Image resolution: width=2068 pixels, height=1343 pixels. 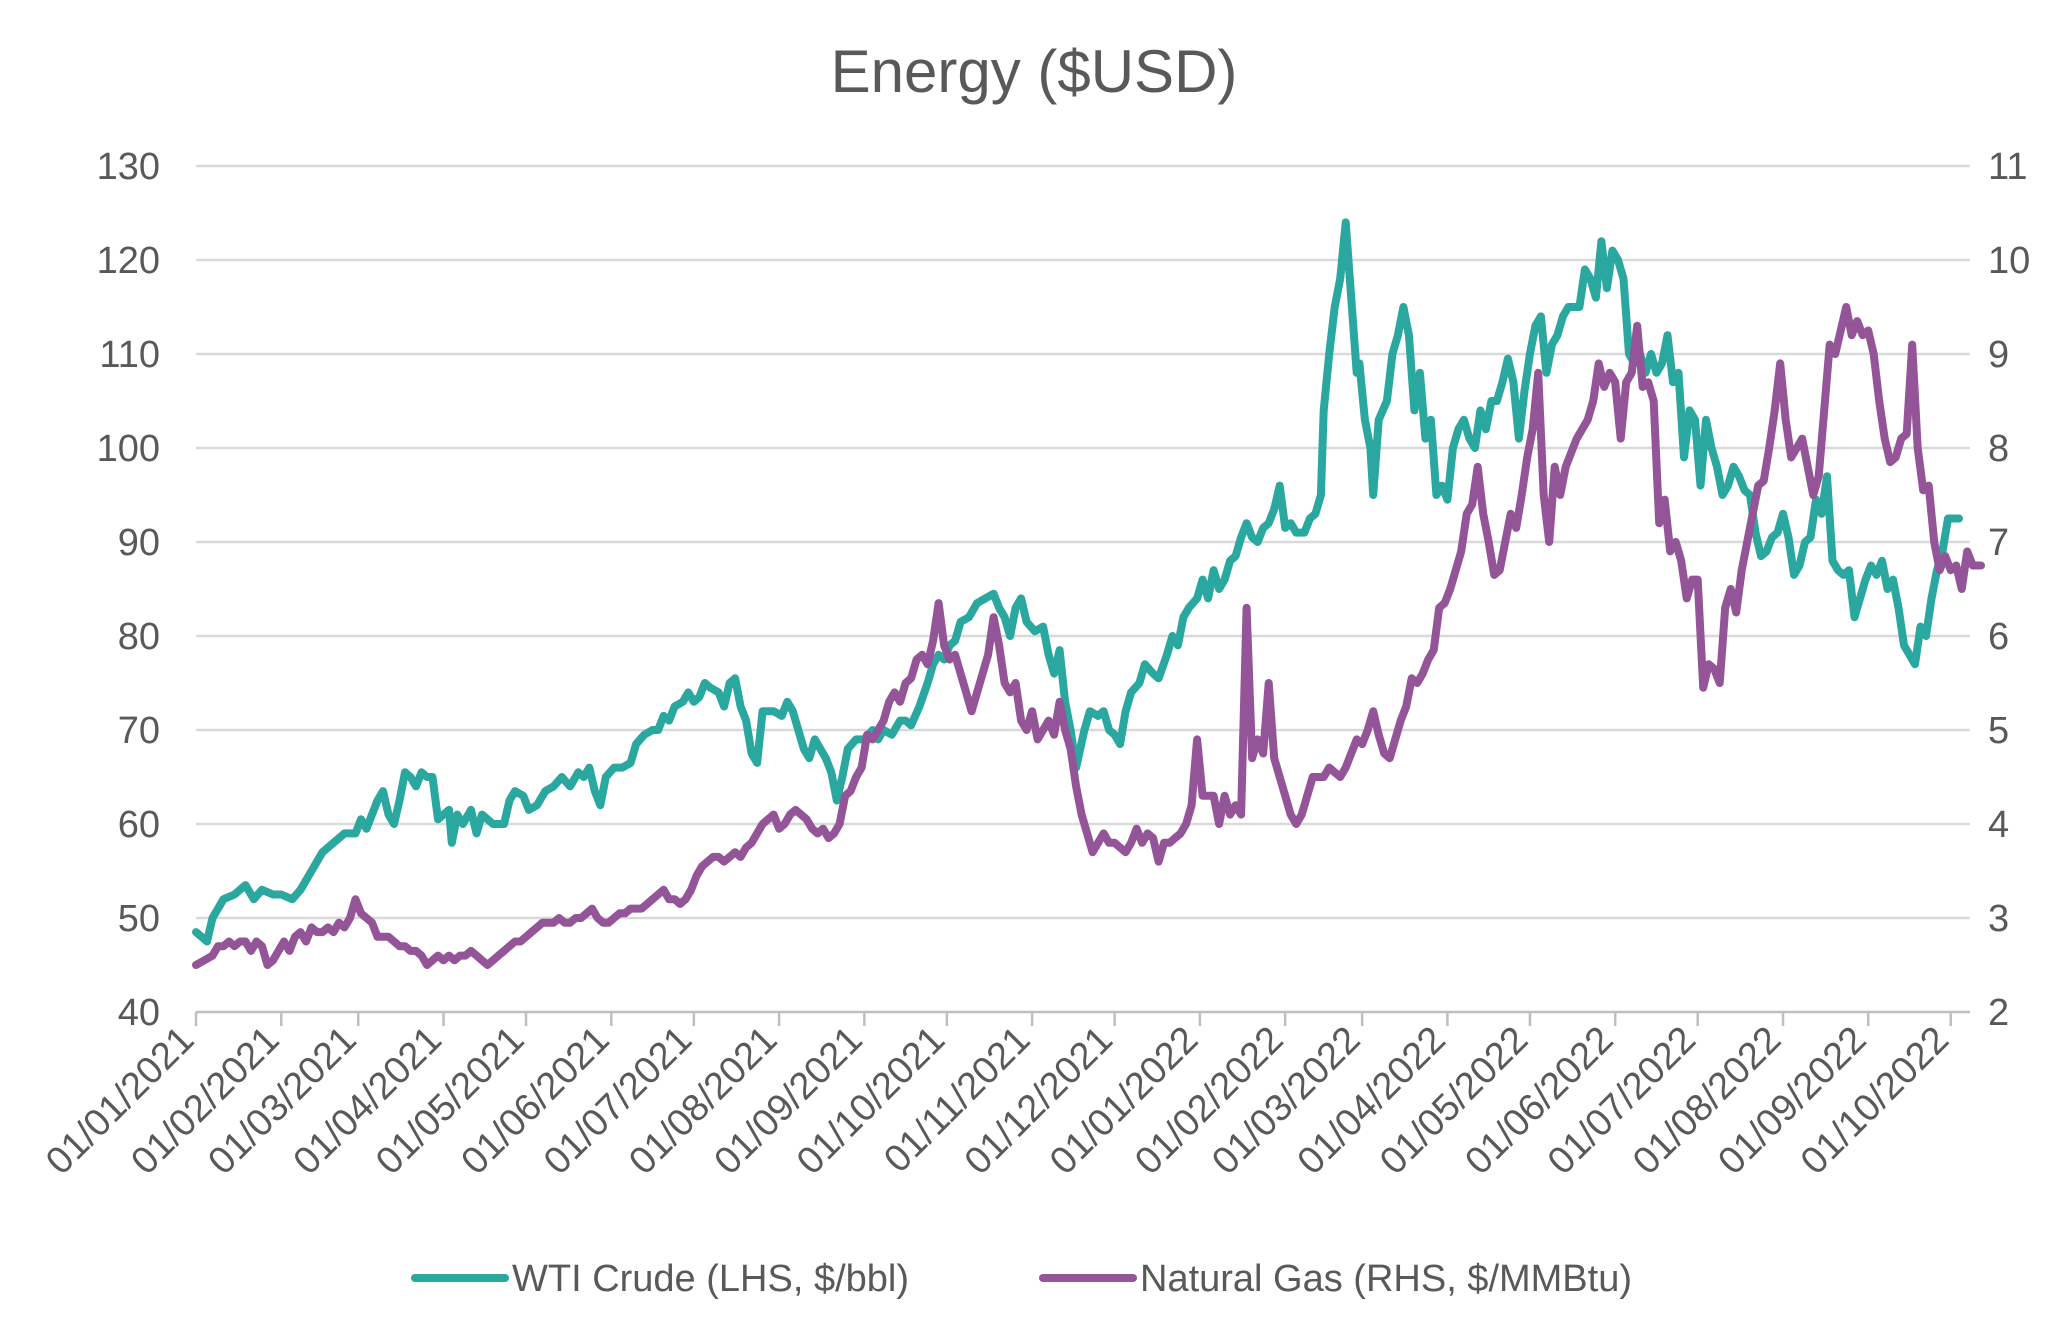 I want to click on right-axis-tick-label: 9, so click(x=1998, y=355).